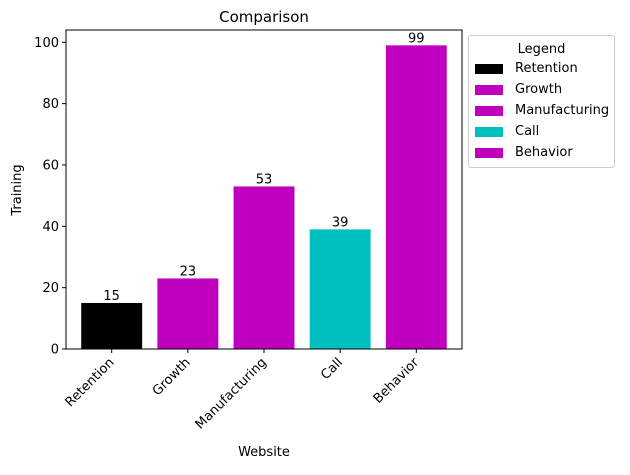  I want to click on x-tick-label: Retention, so click(90, 382).